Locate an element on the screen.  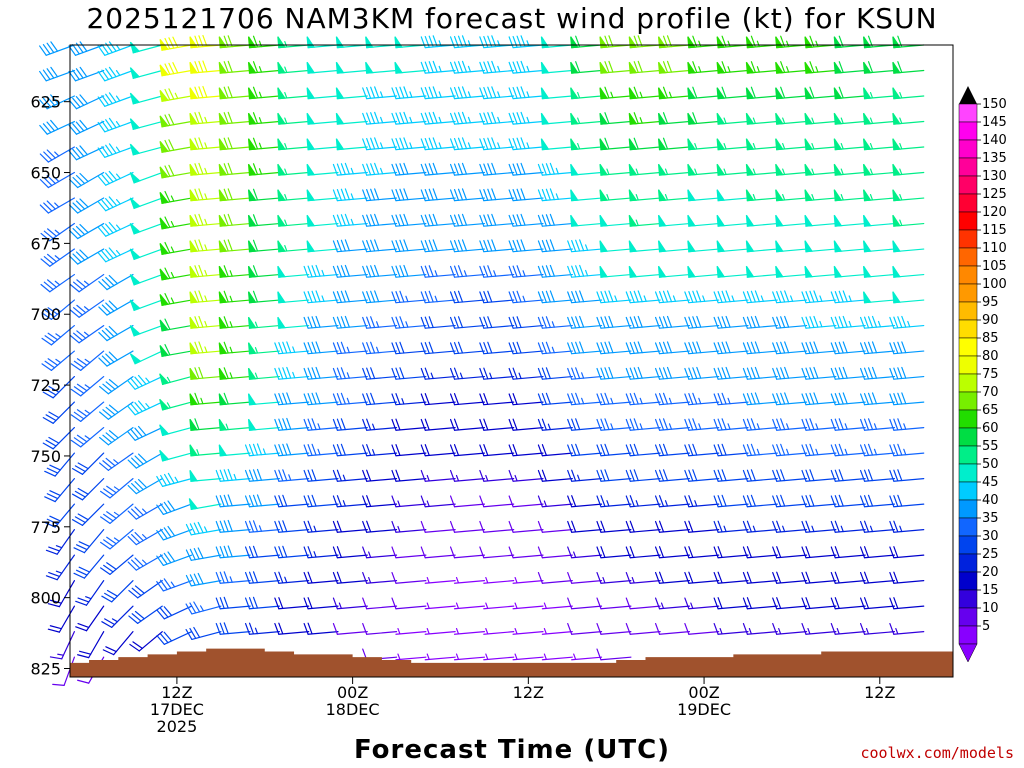
y-tick-label: 625 is located at coordinates (45, 102).